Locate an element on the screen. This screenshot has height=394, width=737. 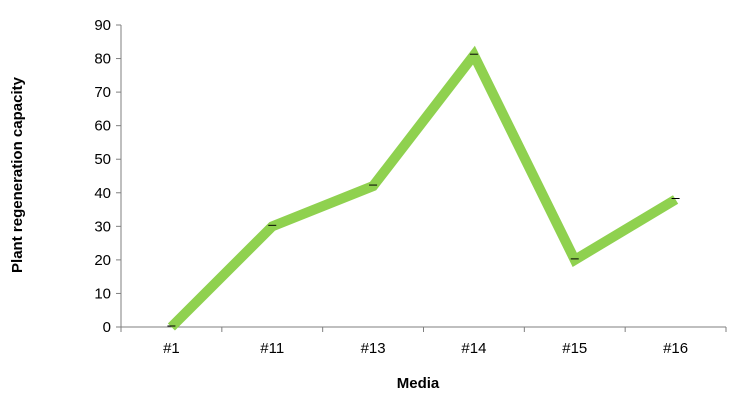
x-tick-labels: #1 #11 #13 #14 #15 #16 is located at coordinates (425, 348).